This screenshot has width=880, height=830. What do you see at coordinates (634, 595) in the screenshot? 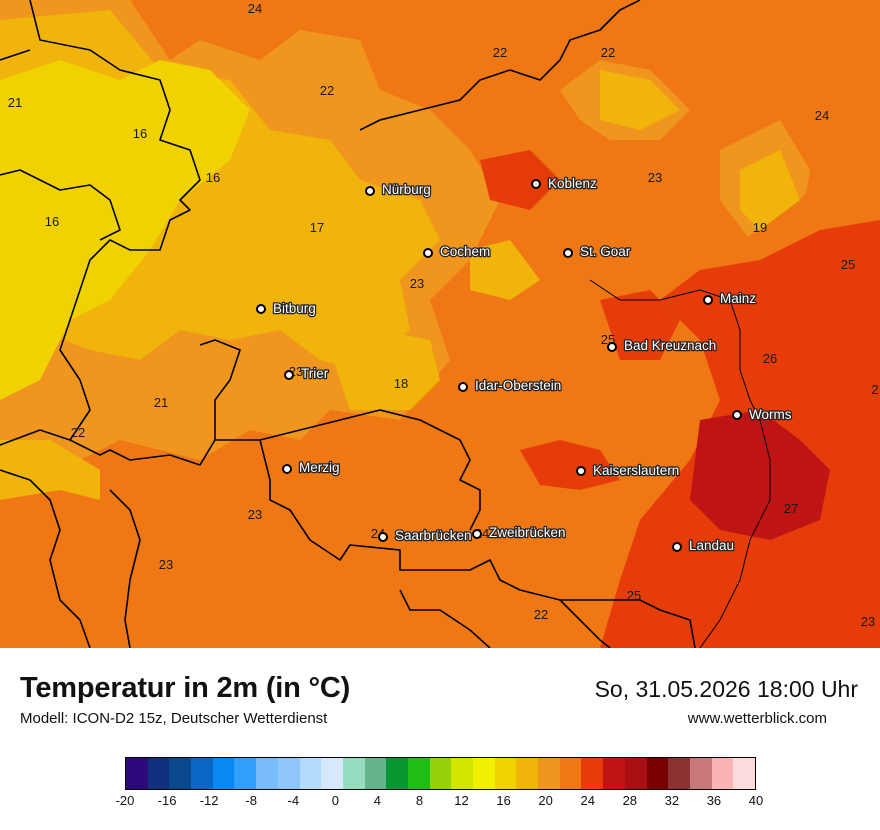
I see `value-label: 25` at bounding box center [634, 595].